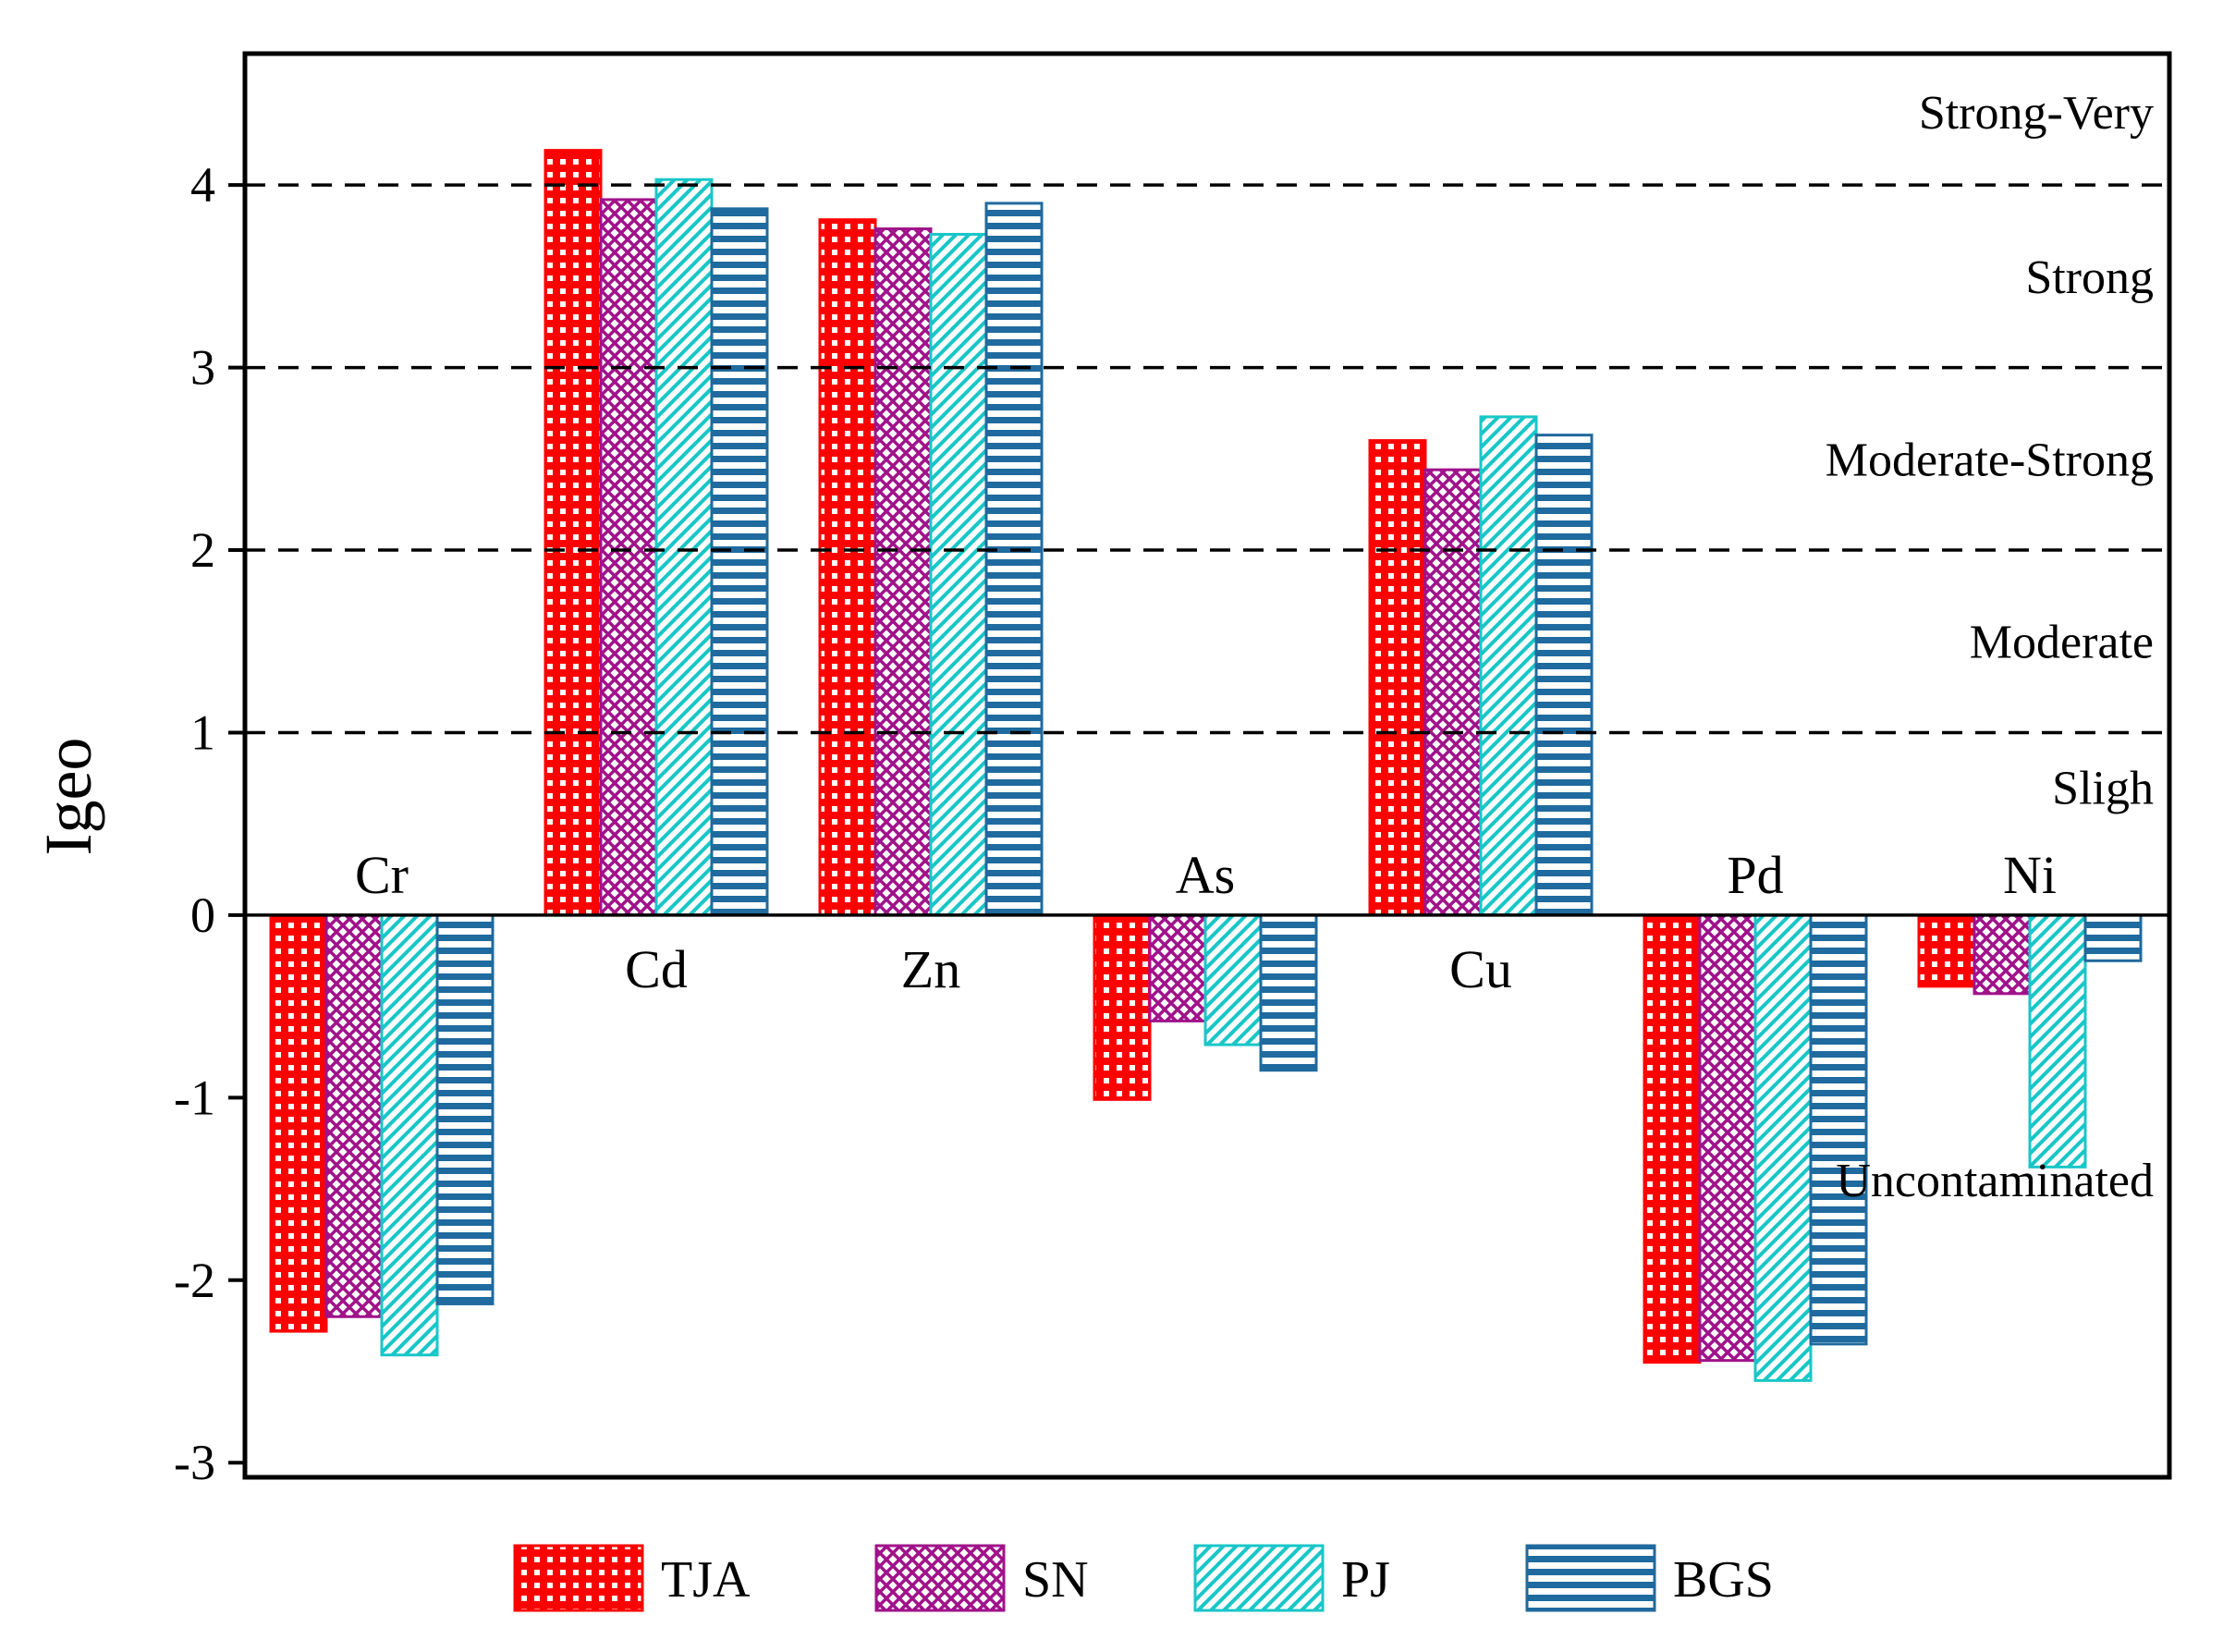  I want to click on category-label-cr: Cr, so click(382, 875).